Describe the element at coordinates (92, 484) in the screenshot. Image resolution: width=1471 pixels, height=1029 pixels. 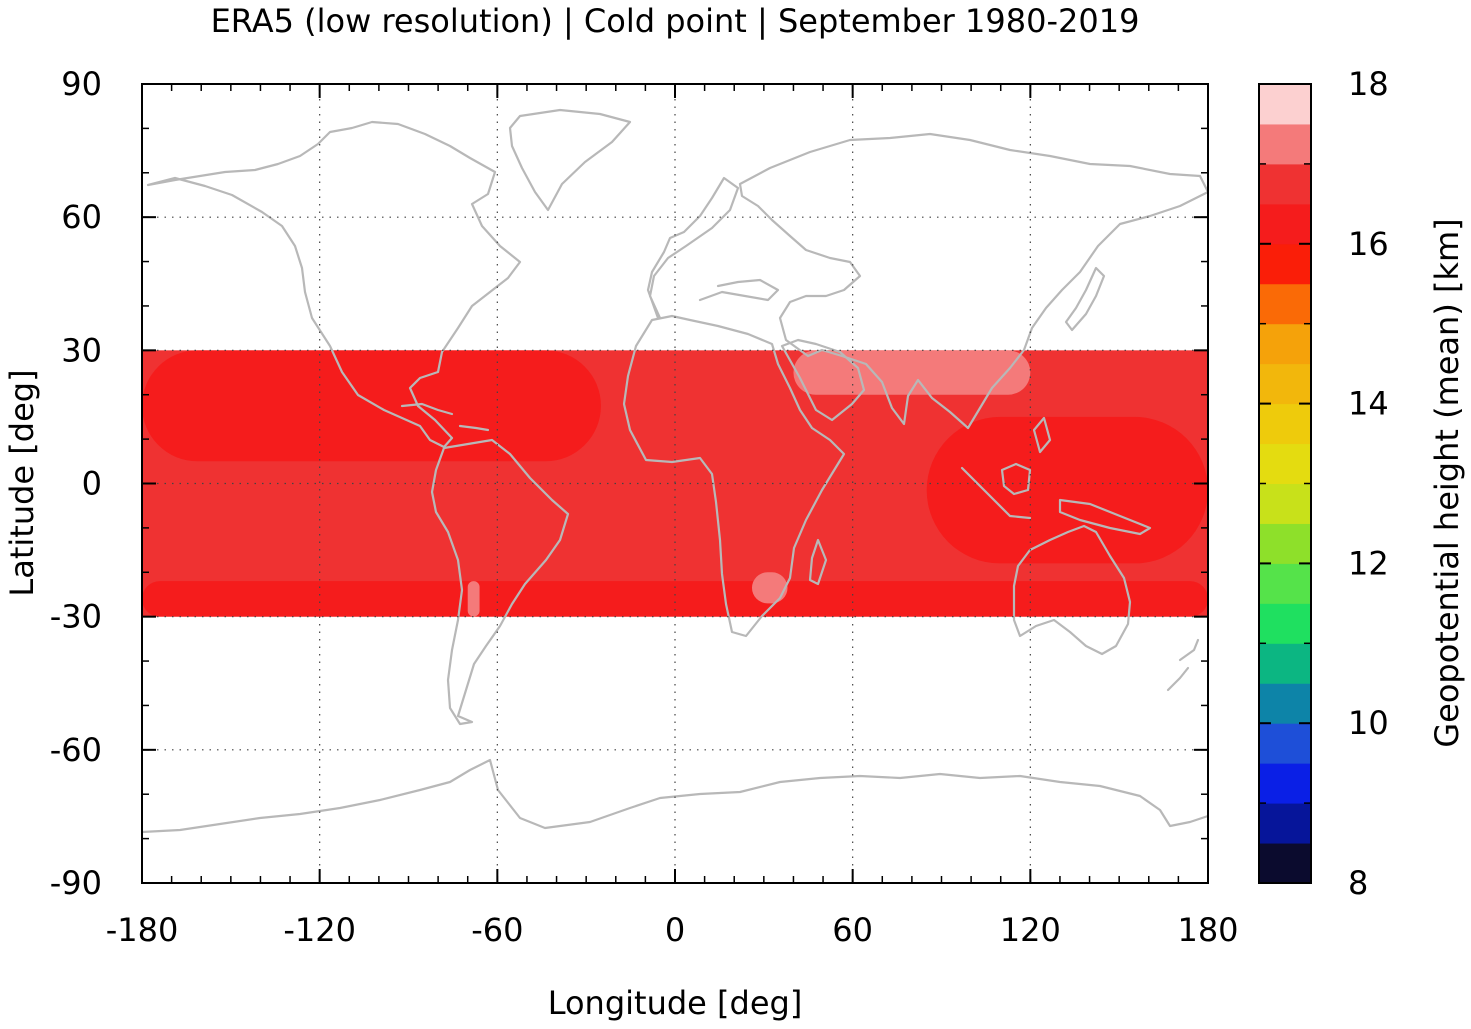
I see `y-tick-label: 0` at that location.